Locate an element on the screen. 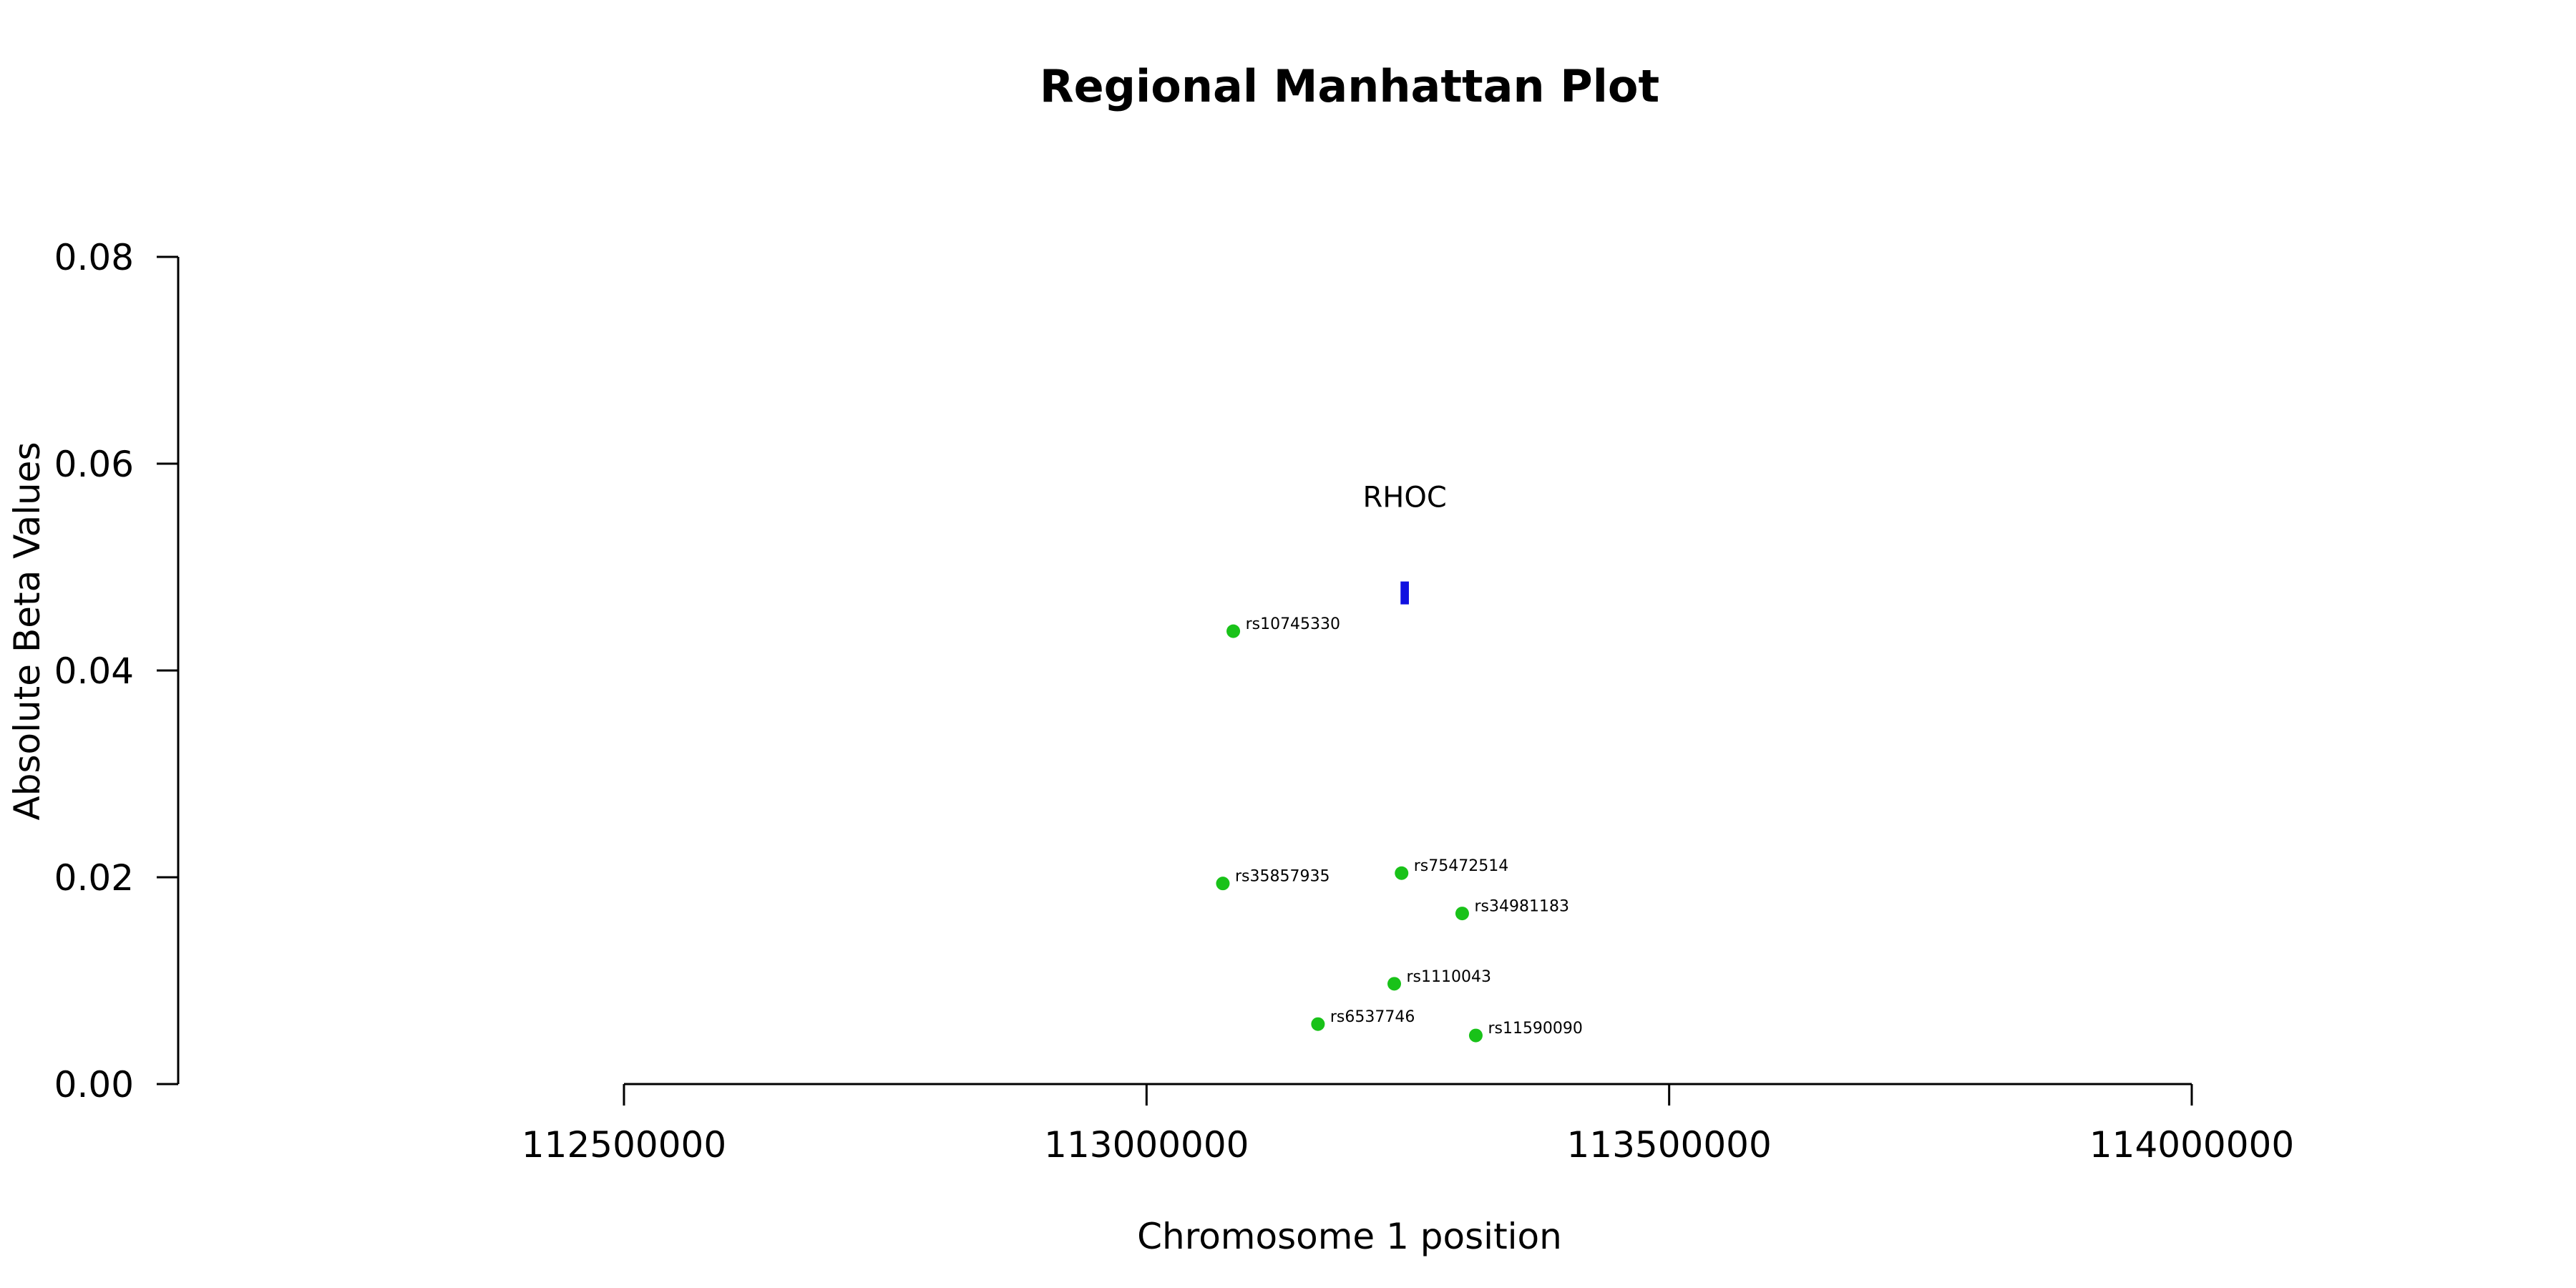 The width and height of the screenshot is (2576, 1288). x-tick-label: 114000000 is located at coordinates (2191, 1145).